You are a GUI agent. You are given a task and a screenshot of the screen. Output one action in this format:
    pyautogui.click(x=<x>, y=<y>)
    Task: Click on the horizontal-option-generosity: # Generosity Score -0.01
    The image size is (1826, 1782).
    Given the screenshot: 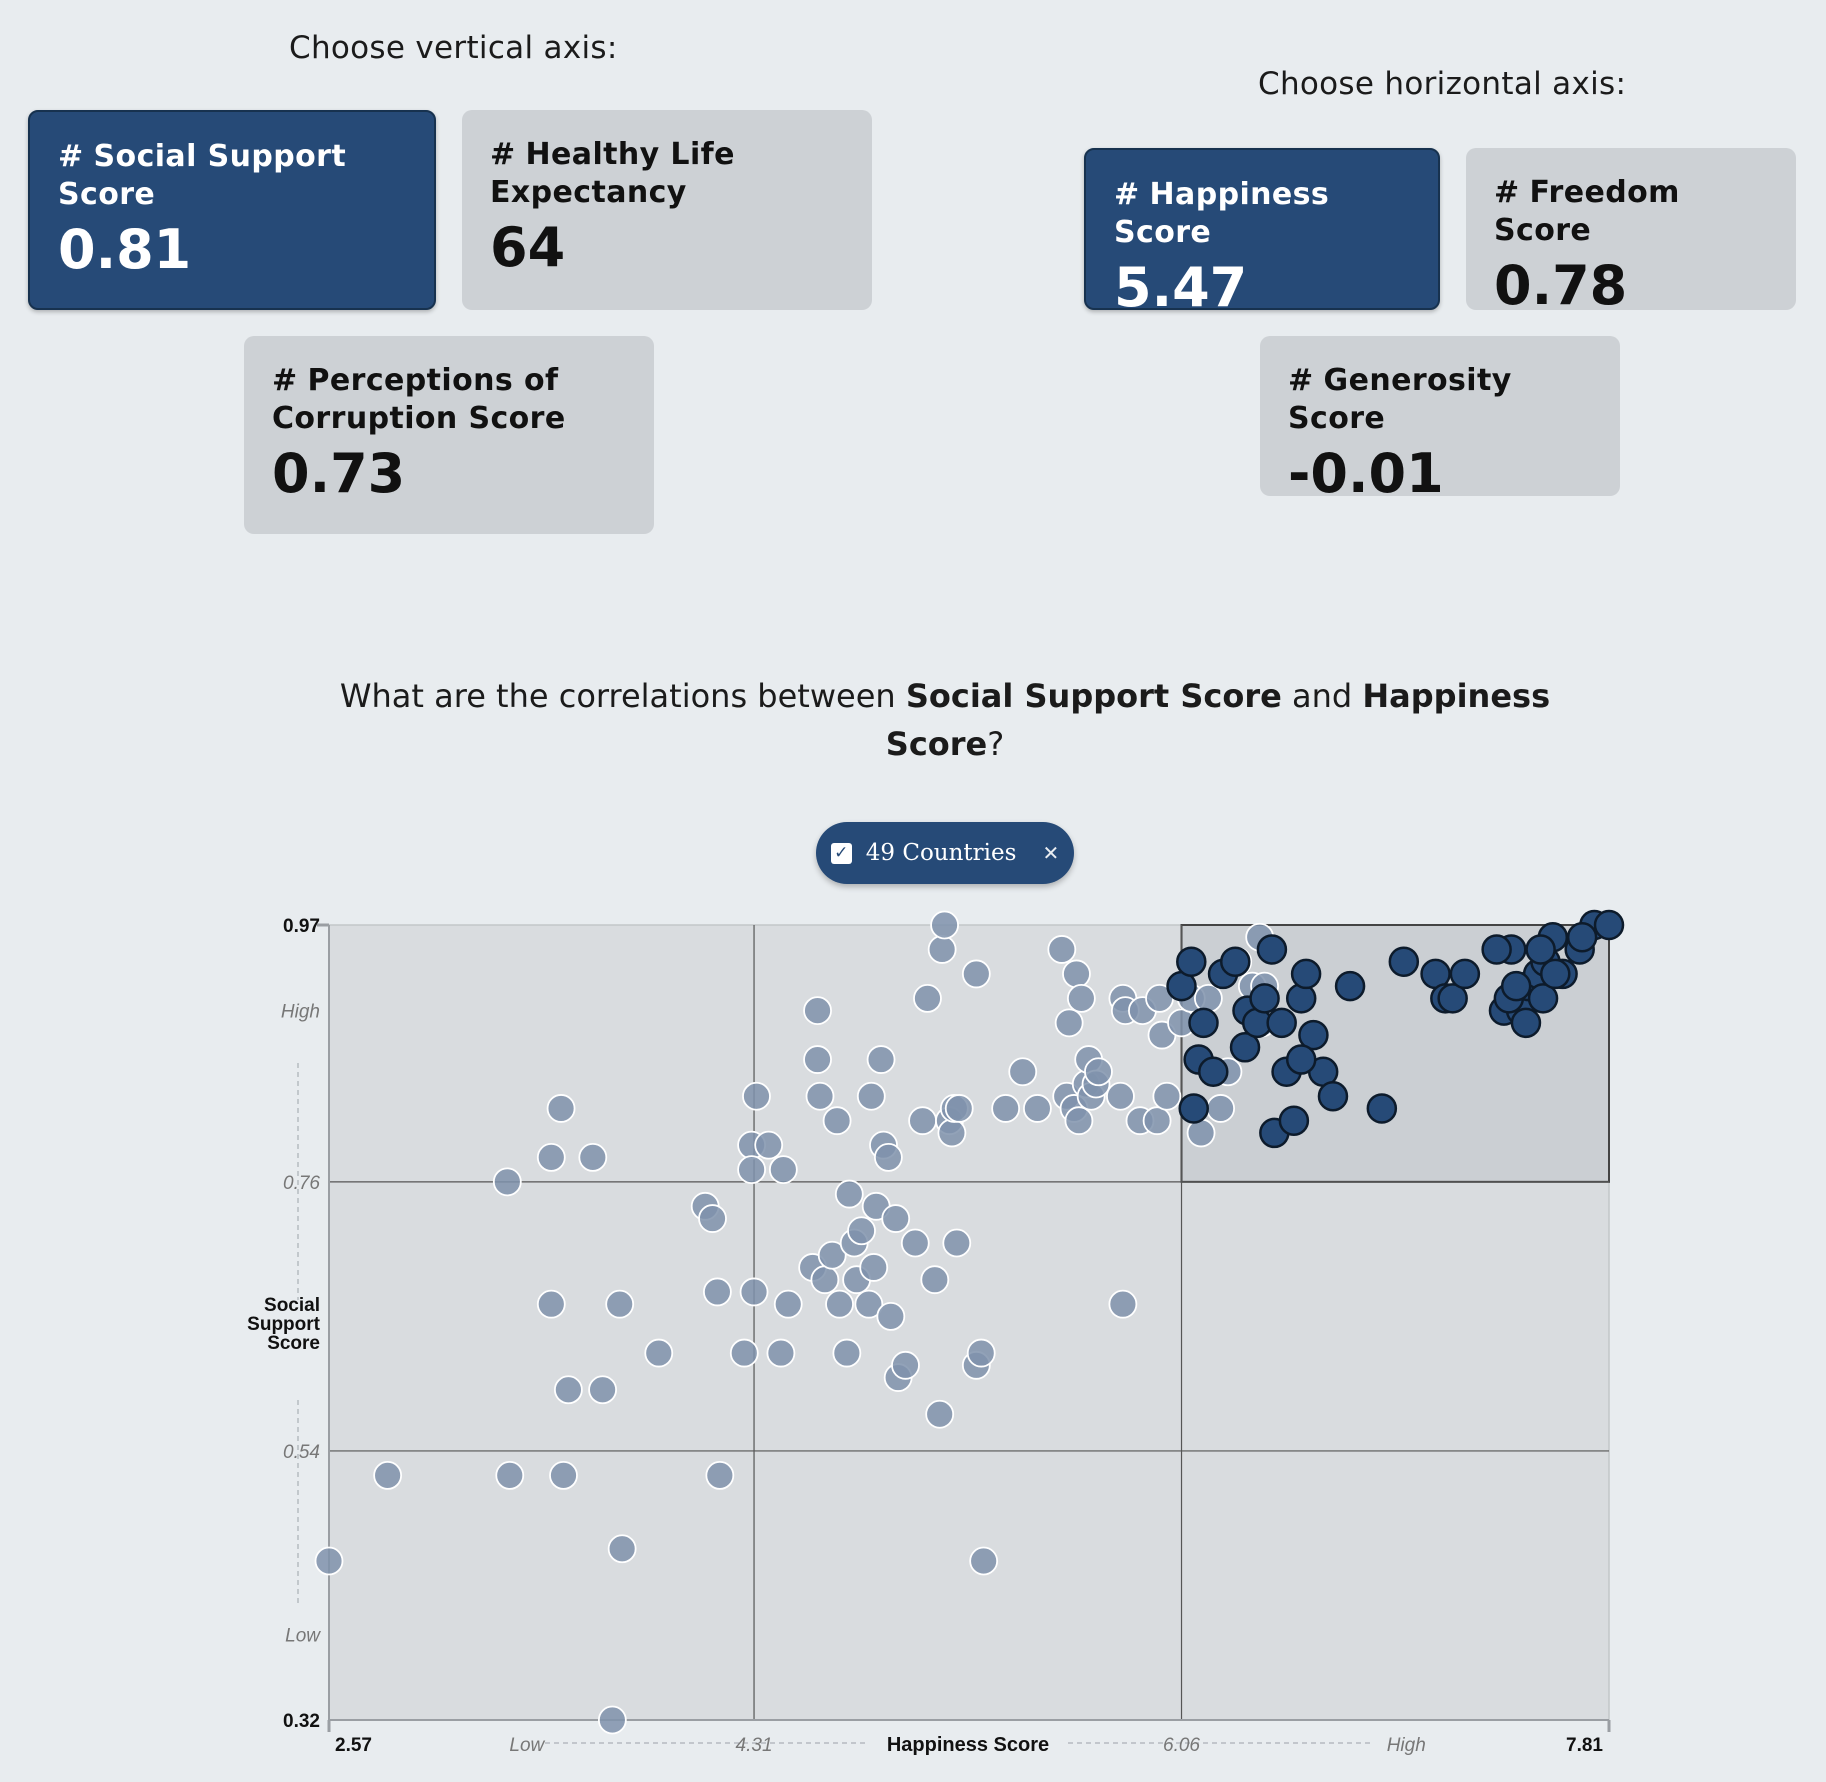 What is the action you would take?
    pyautogui.click(x=1440, y=420)
    